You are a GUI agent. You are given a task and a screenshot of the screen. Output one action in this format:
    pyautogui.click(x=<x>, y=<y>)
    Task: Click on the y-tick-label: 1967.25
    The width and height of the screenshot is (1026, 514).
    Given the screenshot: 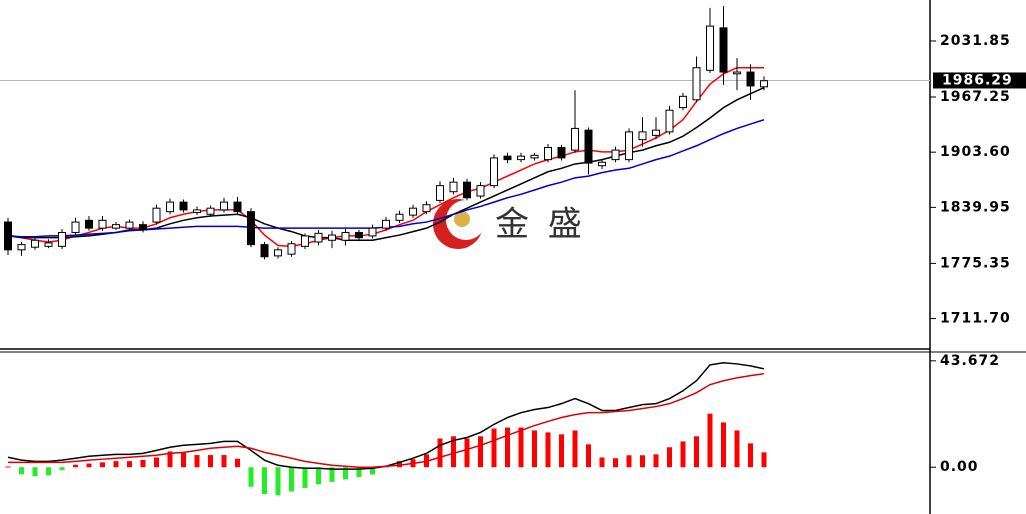 What is the action you would take?
    pyautogui.click(x=975, y=97)
    